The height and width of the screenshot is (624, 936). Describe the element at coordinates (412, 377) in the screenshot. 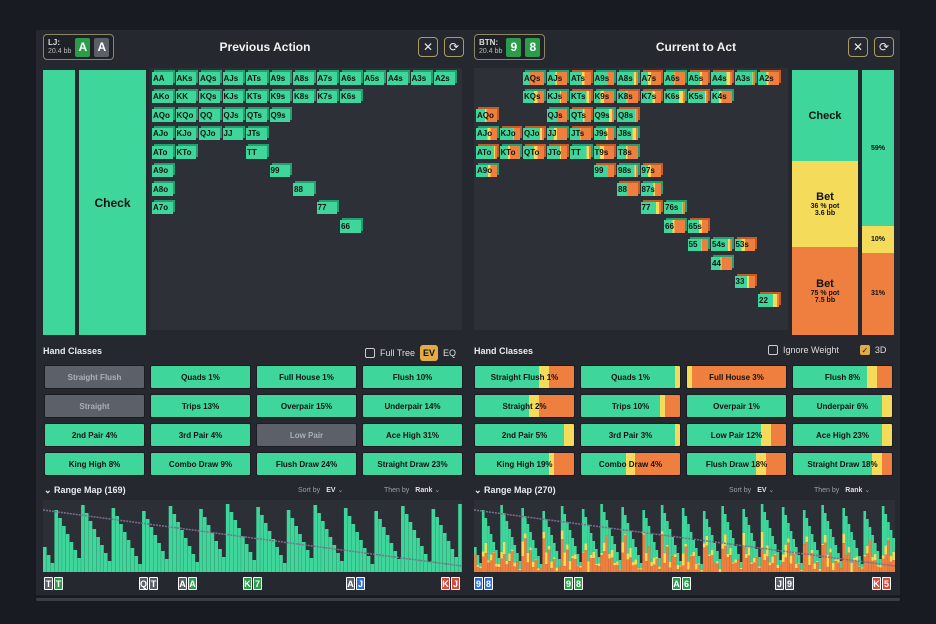

I see `hand-class-button: Flush 10%` at that location.